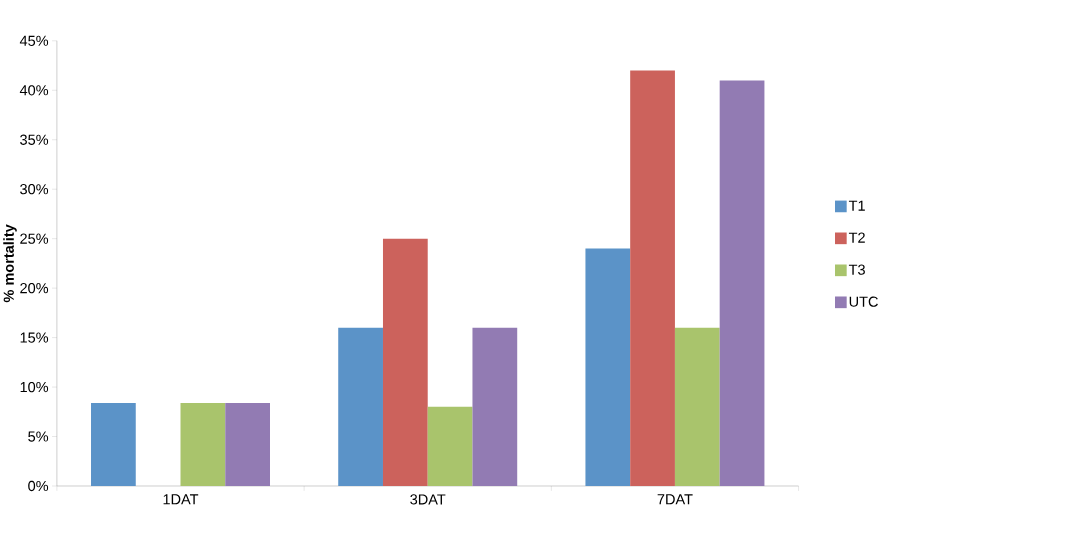 This screenshot has width=1066, height=548. What do you see at coordinates (181, 499) in the screenshot?
I see `x-tick-label: 1DAT` at bounding box center [181, 499].